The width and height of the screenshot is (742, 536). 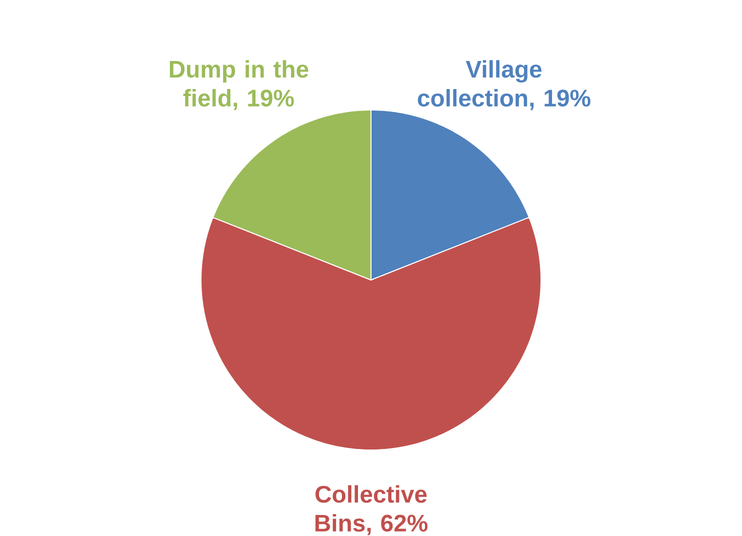 What do you see at coordinates (239, 85) in the screenshot?
I see `slice-label: Dump in the field, 19%` at bounding box center [239, 85].